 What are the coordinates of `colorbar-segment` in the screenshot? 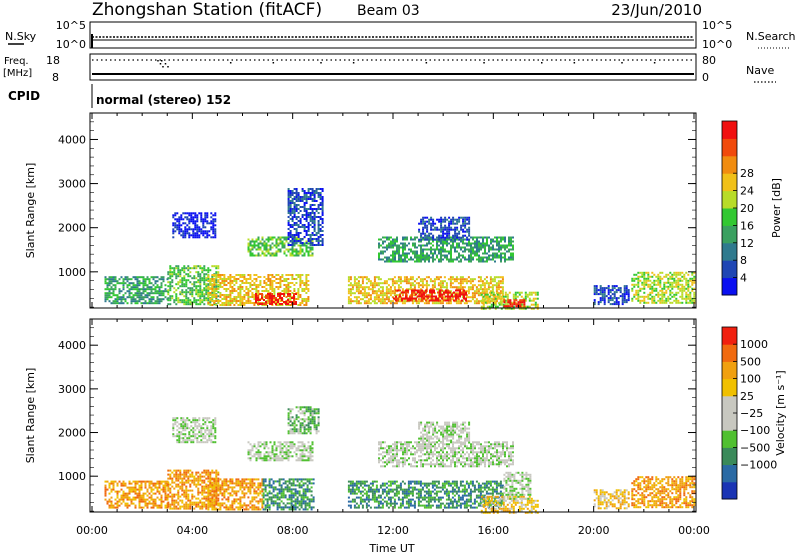 It's located at (729, 147).